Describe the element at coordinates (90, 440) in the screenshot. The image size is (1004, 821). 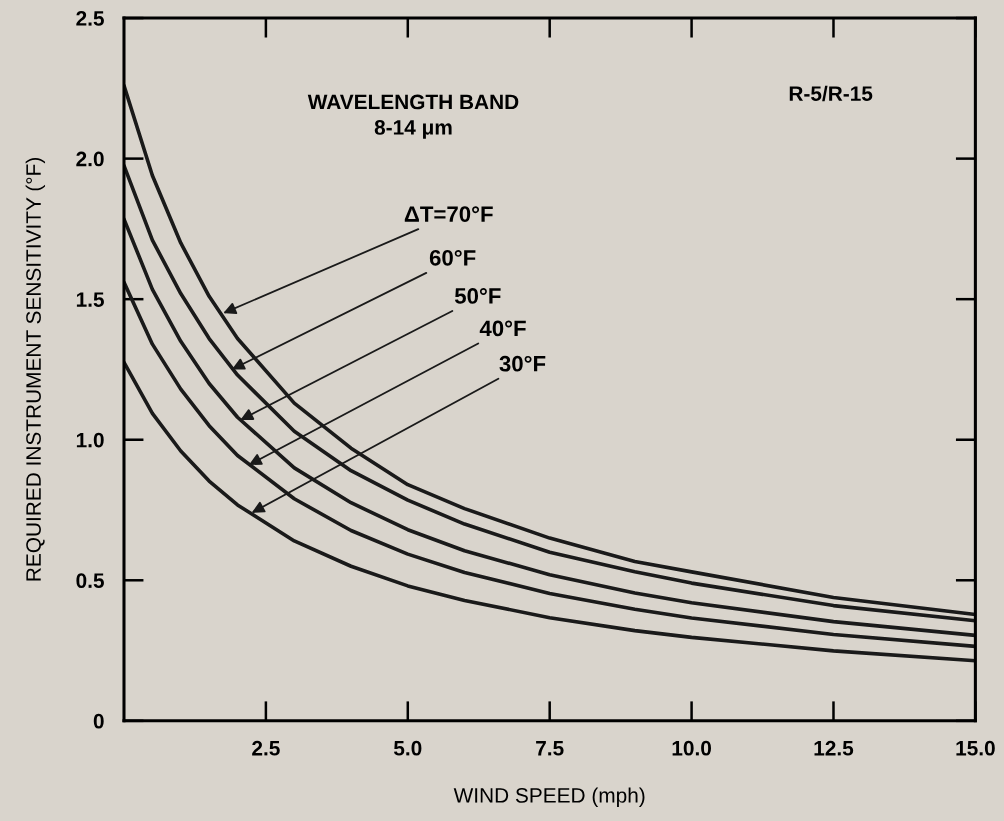
I see `y-tick-label: 1.0` at that location.